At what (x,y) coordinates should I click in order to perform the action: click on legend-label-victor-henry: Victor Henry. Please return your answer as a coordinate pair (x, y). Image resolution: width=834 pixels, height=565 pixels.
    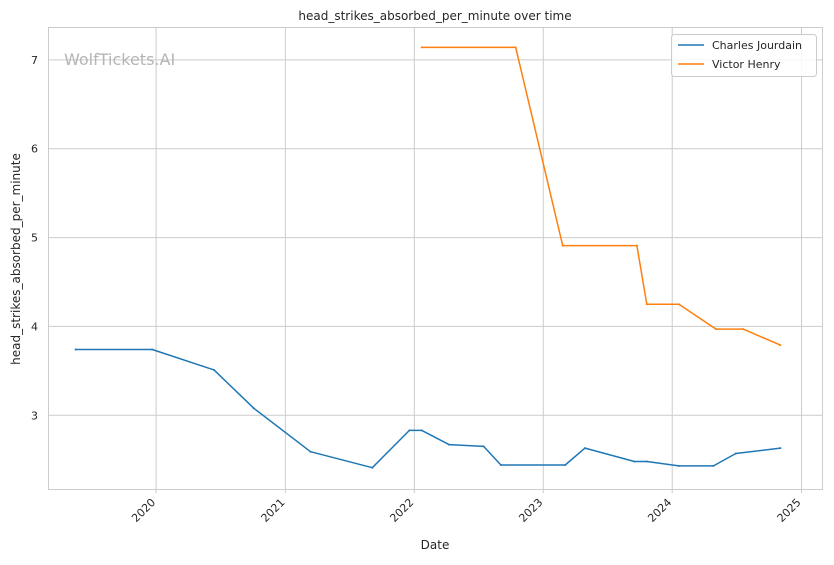
    Looking at the image, I should click on (746, 64).